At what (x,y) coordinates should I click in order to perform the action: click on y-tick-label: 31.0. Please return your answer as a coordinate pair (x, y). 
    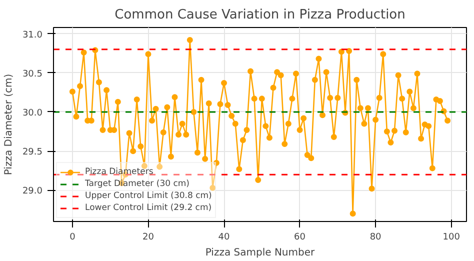
    Looking at the image, I should click on (32, 35).